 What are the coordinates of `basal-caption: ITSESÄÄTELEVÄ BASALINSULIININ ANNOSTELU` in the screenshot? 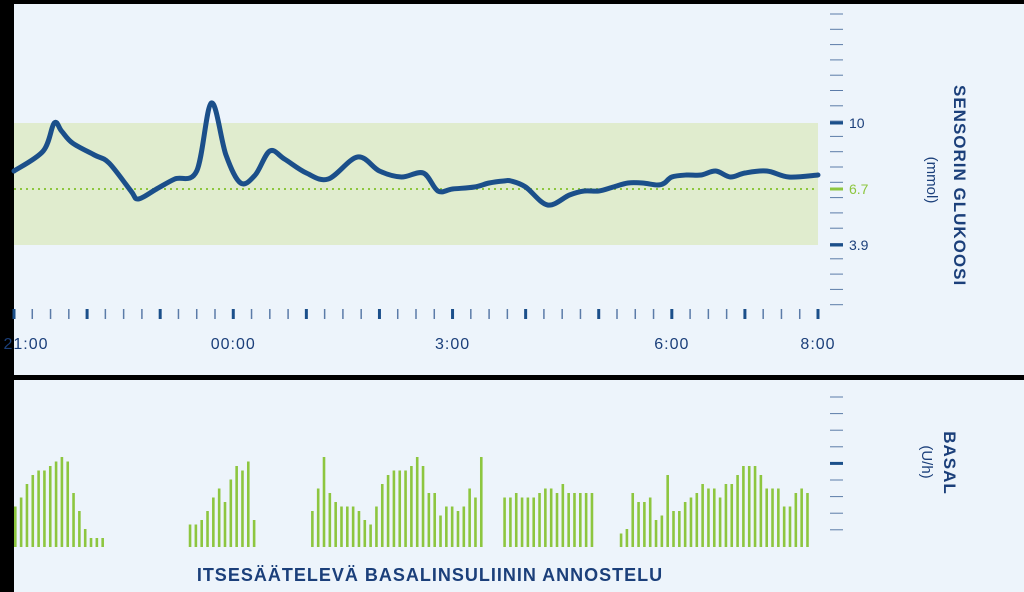 It's located at (430, 575).